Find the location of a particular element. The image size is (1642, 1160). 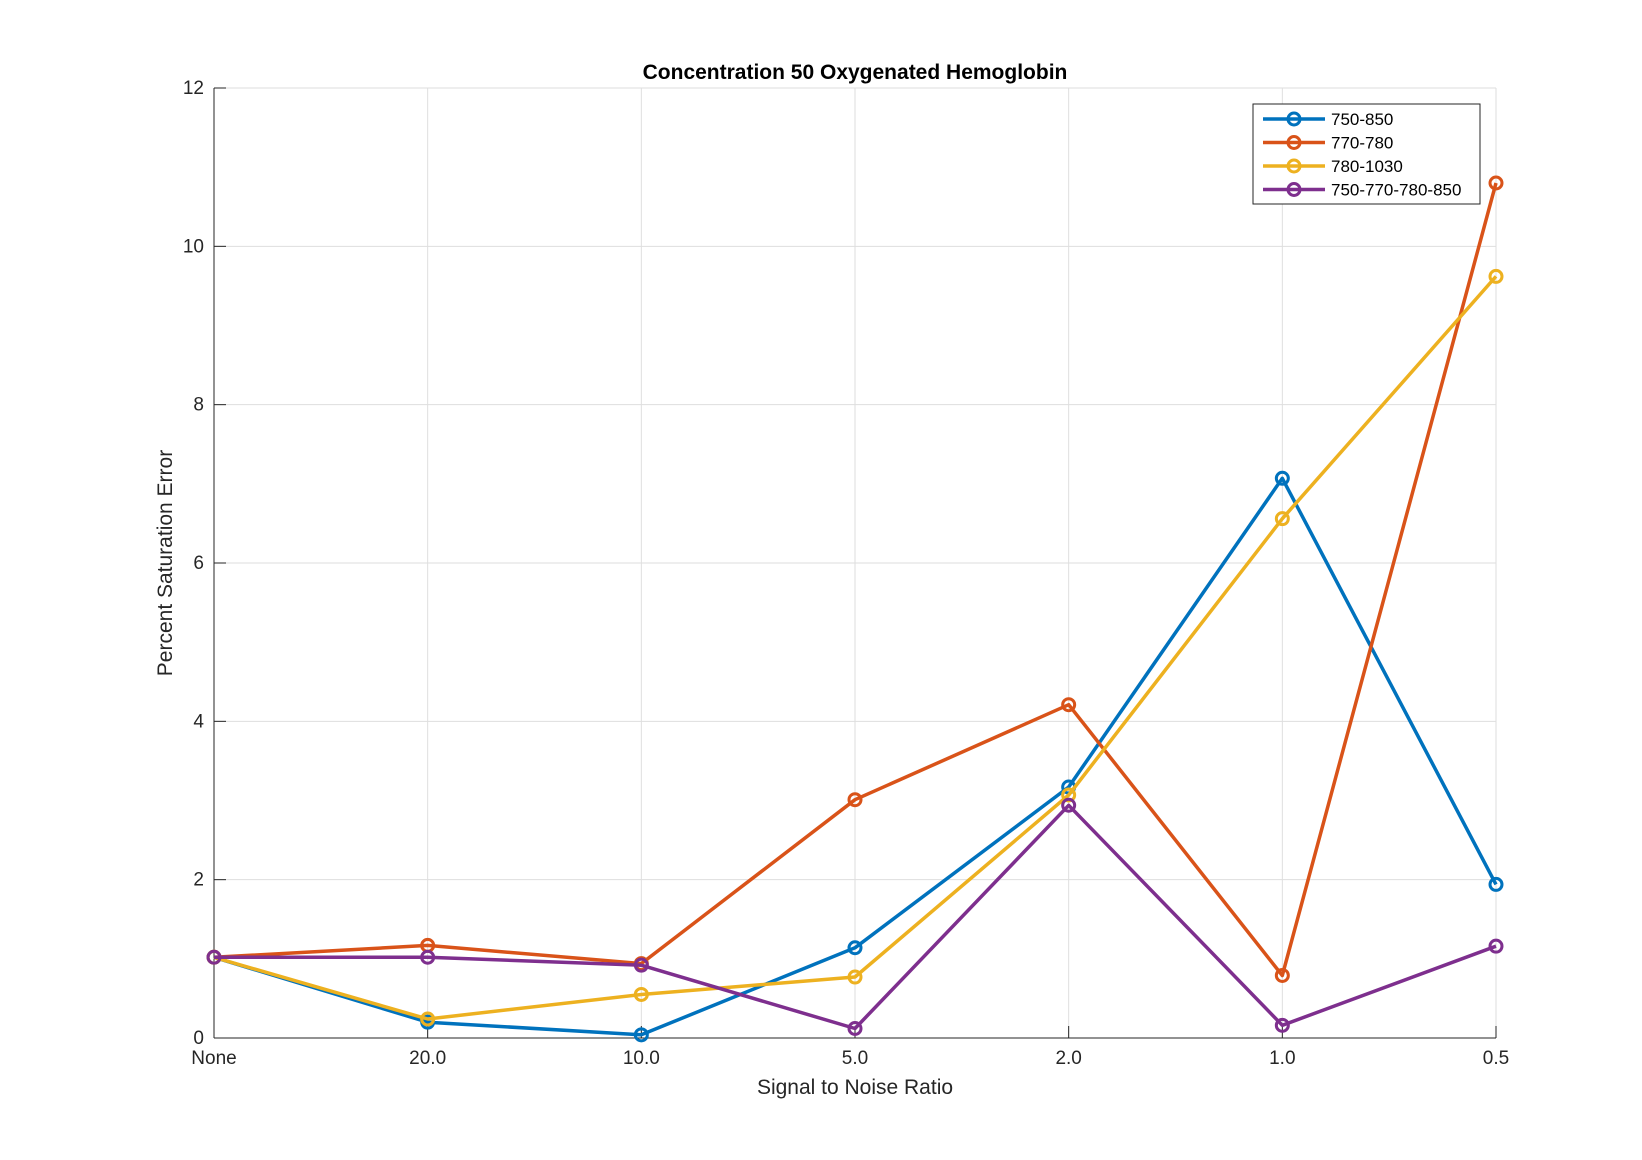

x-tick-label: 0.5 is located at coordinates (1496, 1058).